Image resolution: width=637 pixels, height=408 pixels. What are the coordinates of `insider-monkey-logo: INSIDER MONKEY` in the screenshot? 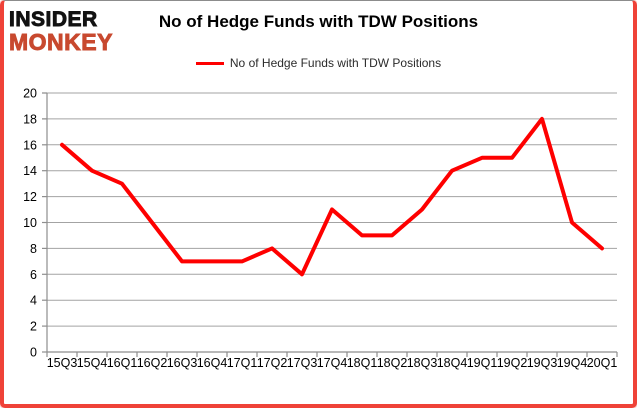 It's located at (61, 31).